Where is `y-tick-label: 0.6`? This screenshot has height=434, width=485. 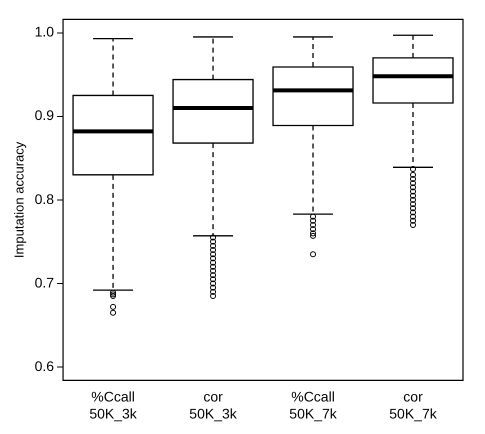
y-tick-label: 0.6 is located at coordinates (44, 366).